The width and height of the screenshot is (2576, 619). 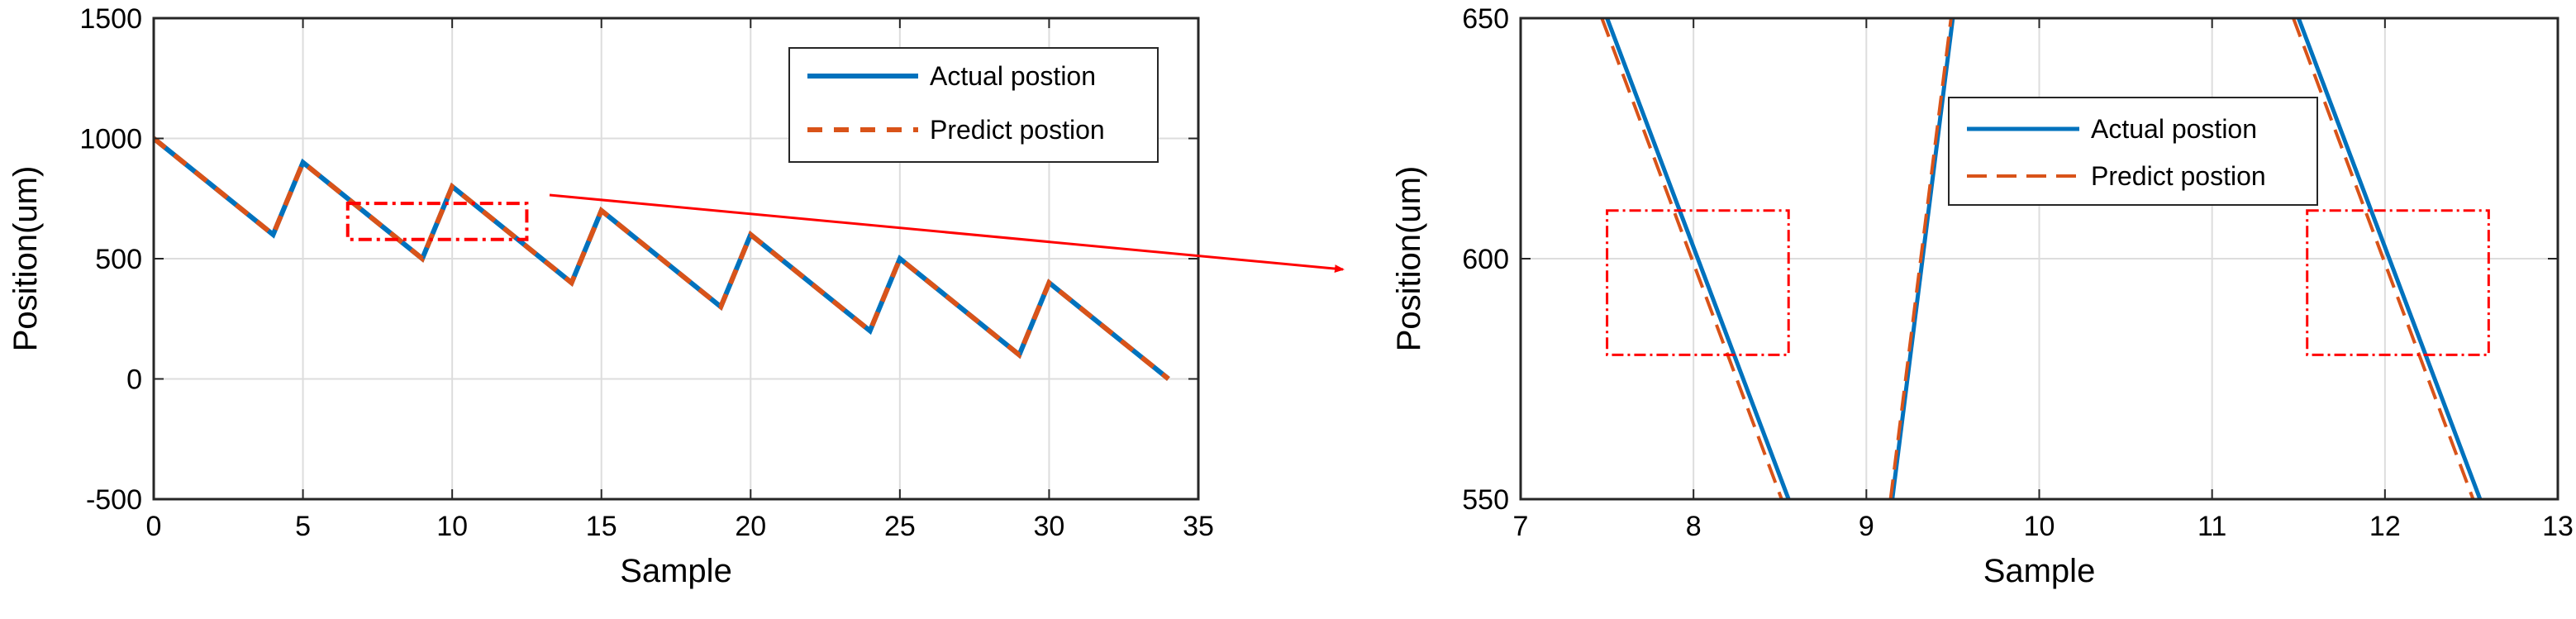 What do you see at coordinates (1486, 500) in the screenshot?
I see `y-tick-label: 550` at bounding box center [1486, 500].